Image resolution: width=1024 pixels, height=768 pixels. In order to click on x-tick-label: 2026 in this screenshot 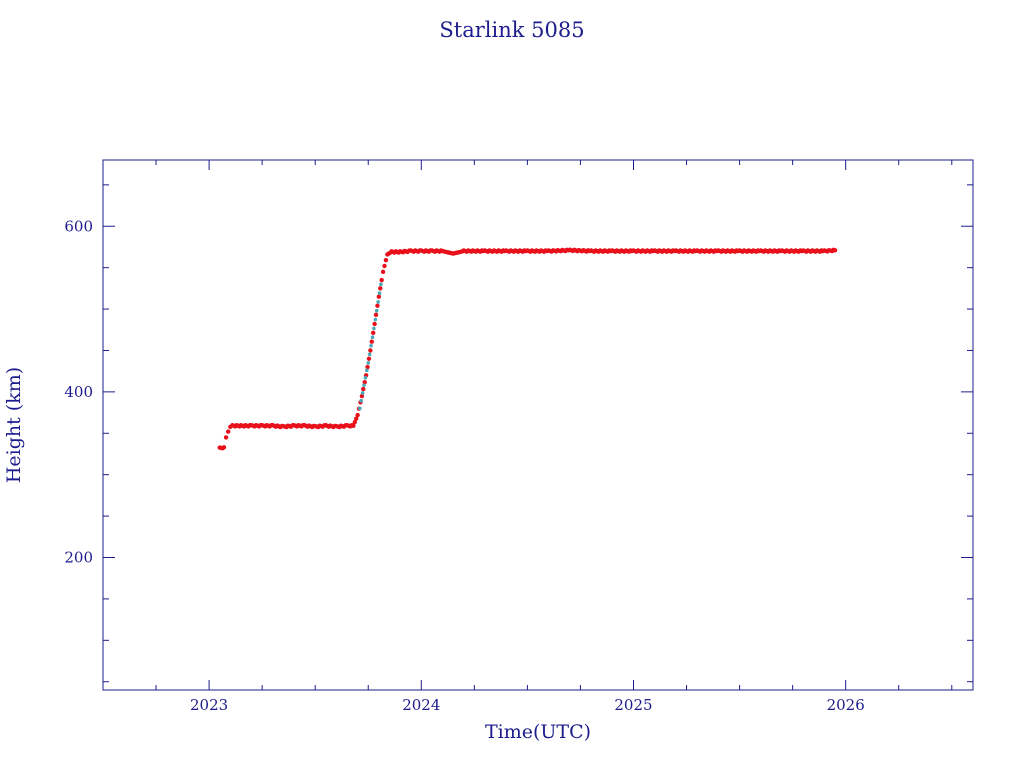, I will do `click(846, 705)`.